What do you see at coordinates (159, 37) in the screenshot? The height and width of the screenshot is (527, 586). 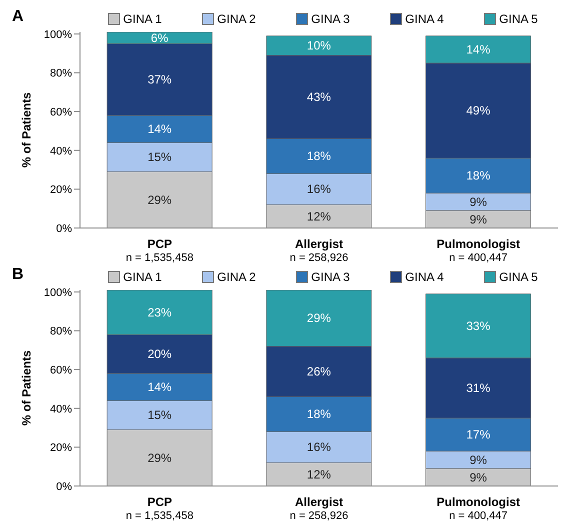 I see `data-label: 6%` at bounding box center [159, 37].